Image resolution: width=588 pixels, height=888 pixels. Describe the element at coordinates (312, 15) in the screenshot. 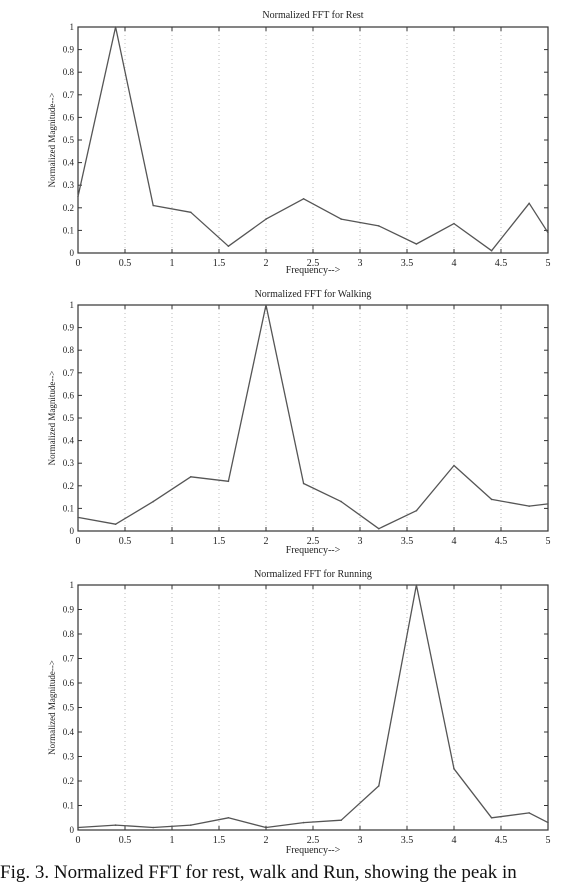

I see `chart-title: Normalized FFT for Rest` at that location.